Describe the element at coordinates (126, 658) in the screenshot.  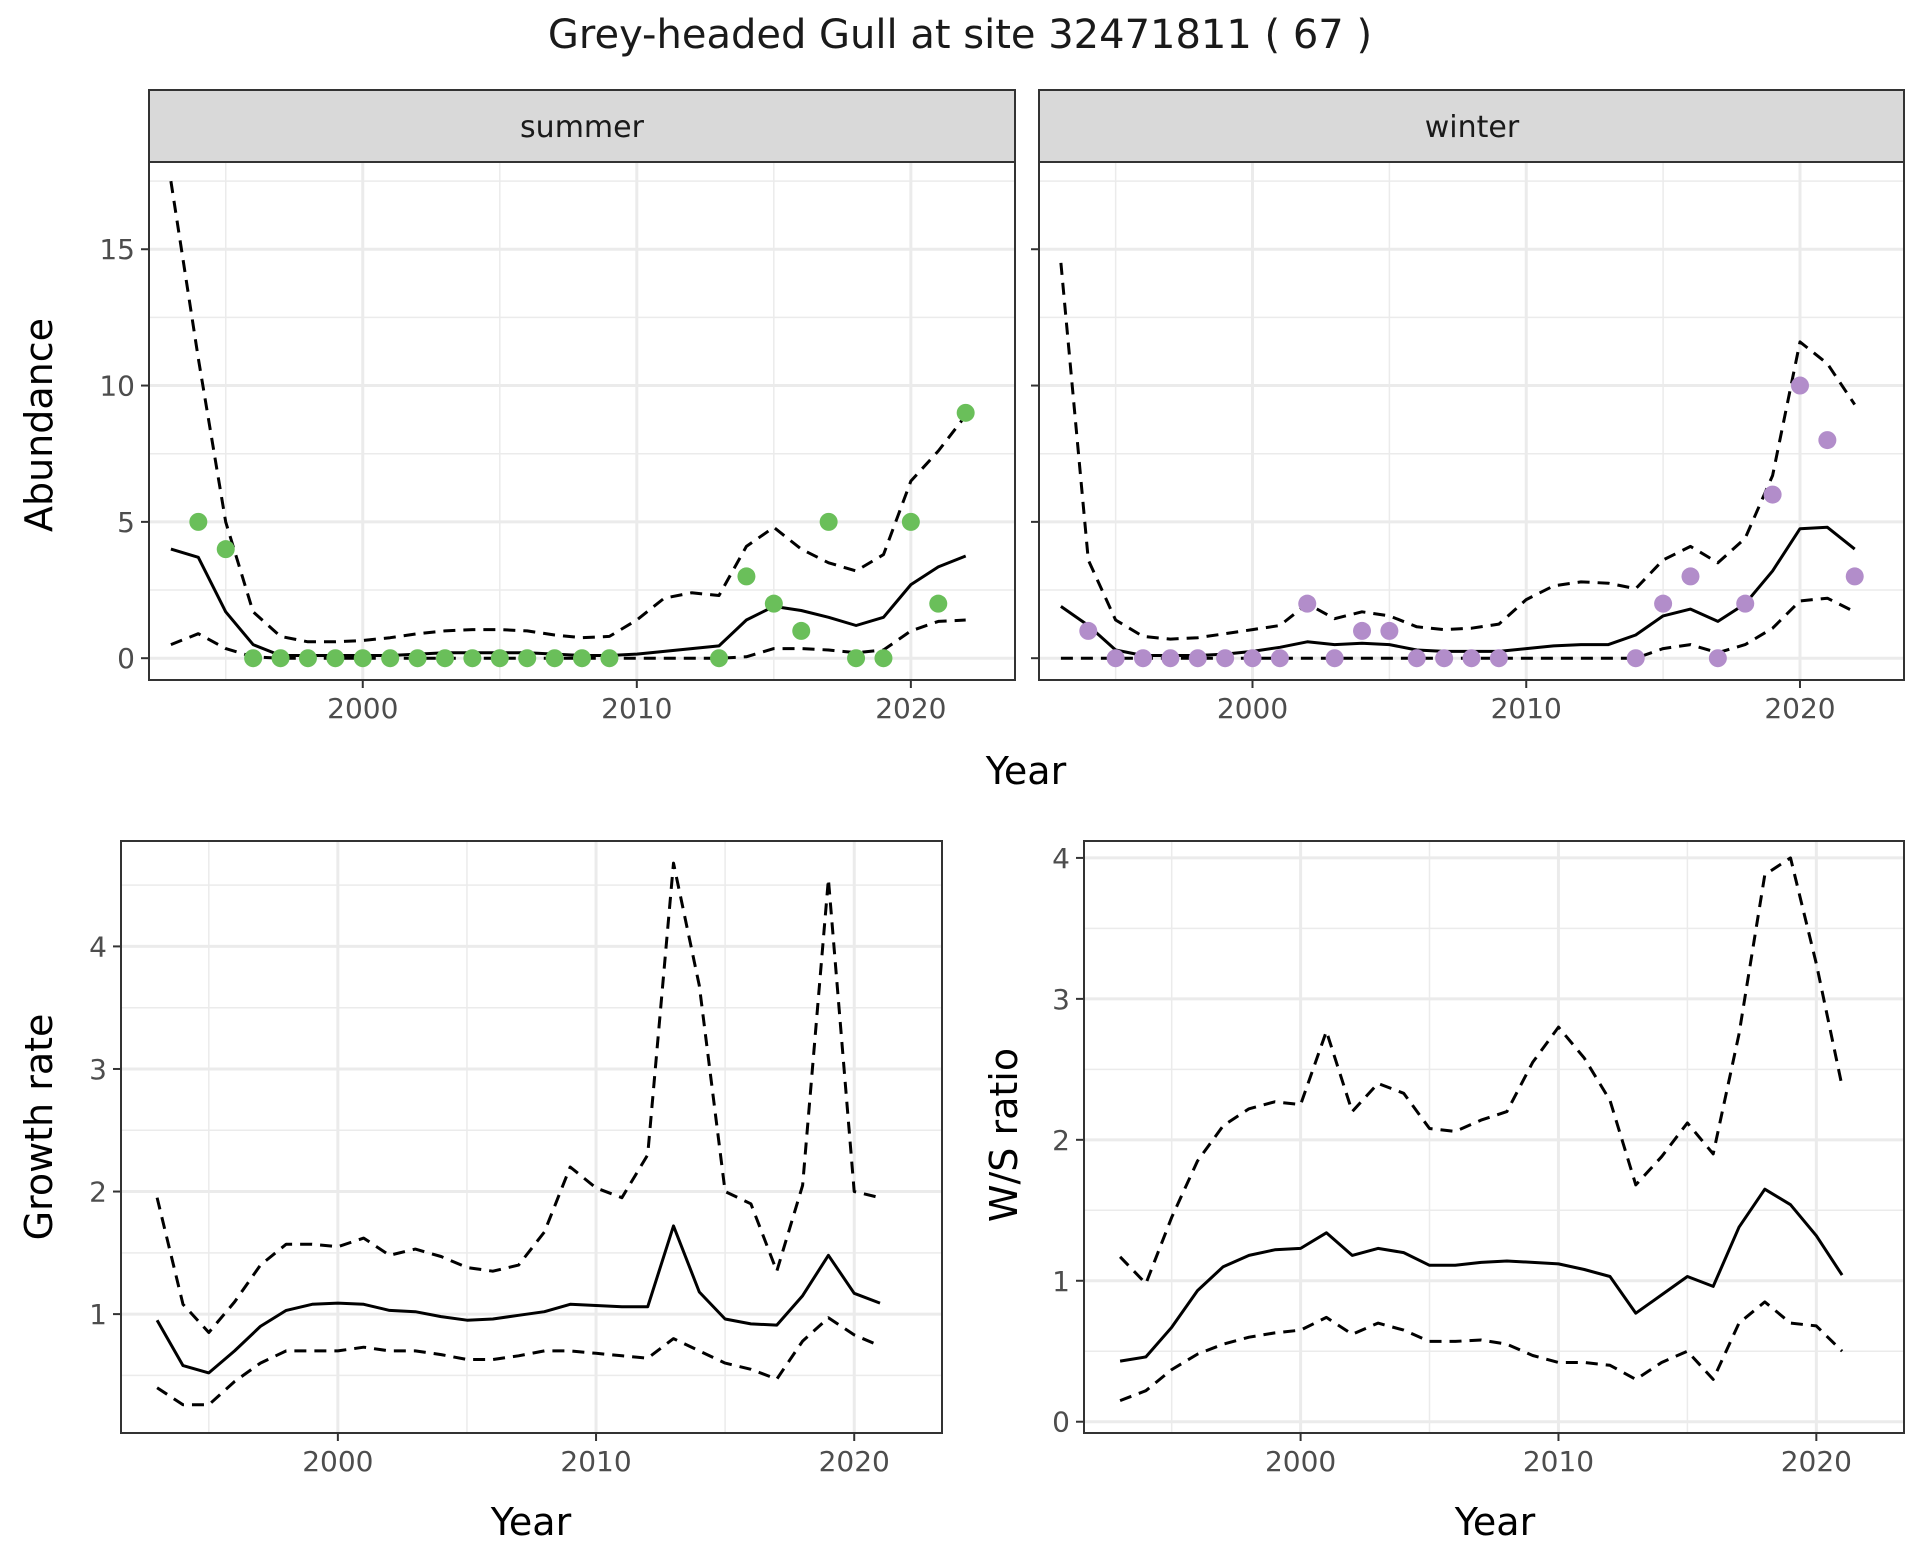
I see `summer-tick-label-y: 0` at that location.